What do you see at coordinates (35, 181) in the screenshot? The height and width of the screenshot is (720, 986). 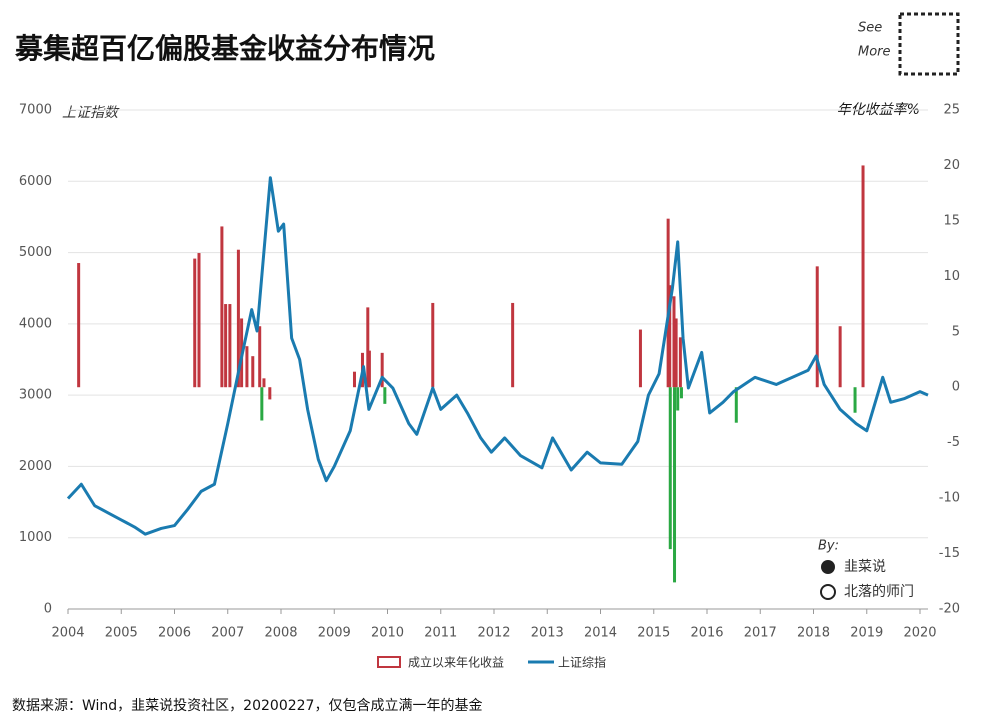 I see `y-tick-label: 6000` at bounding box center [35, 181].